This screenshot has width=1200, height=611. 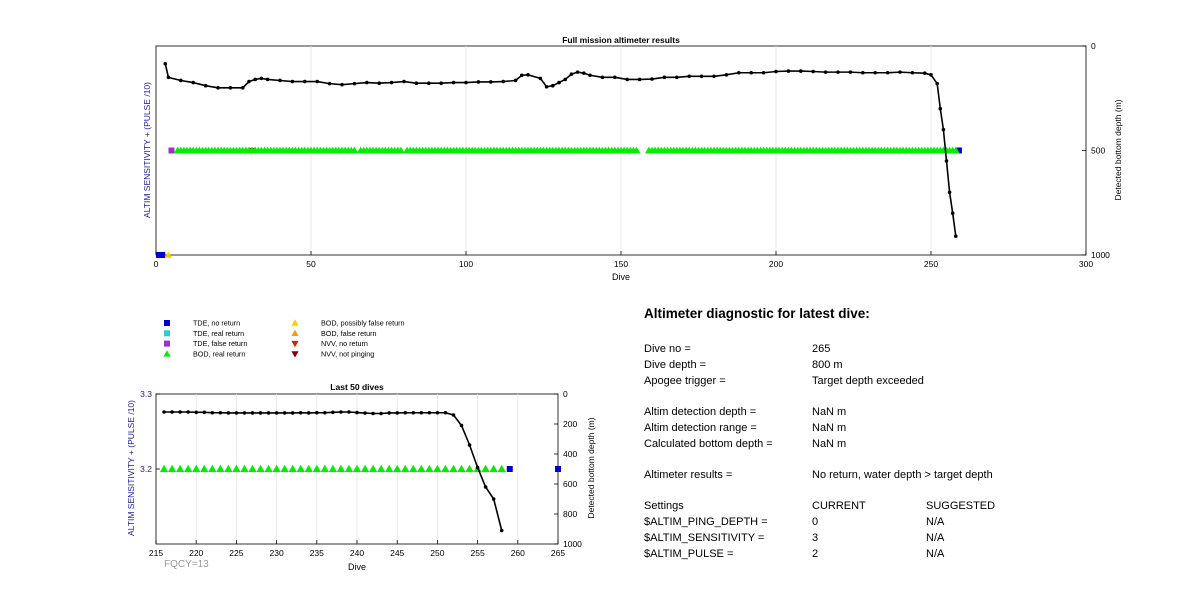 What do you see at coordinates (675, 365) in the screenshot?
I see `dive-depth-label: Dive depth =` at bounding box center [675, 365].